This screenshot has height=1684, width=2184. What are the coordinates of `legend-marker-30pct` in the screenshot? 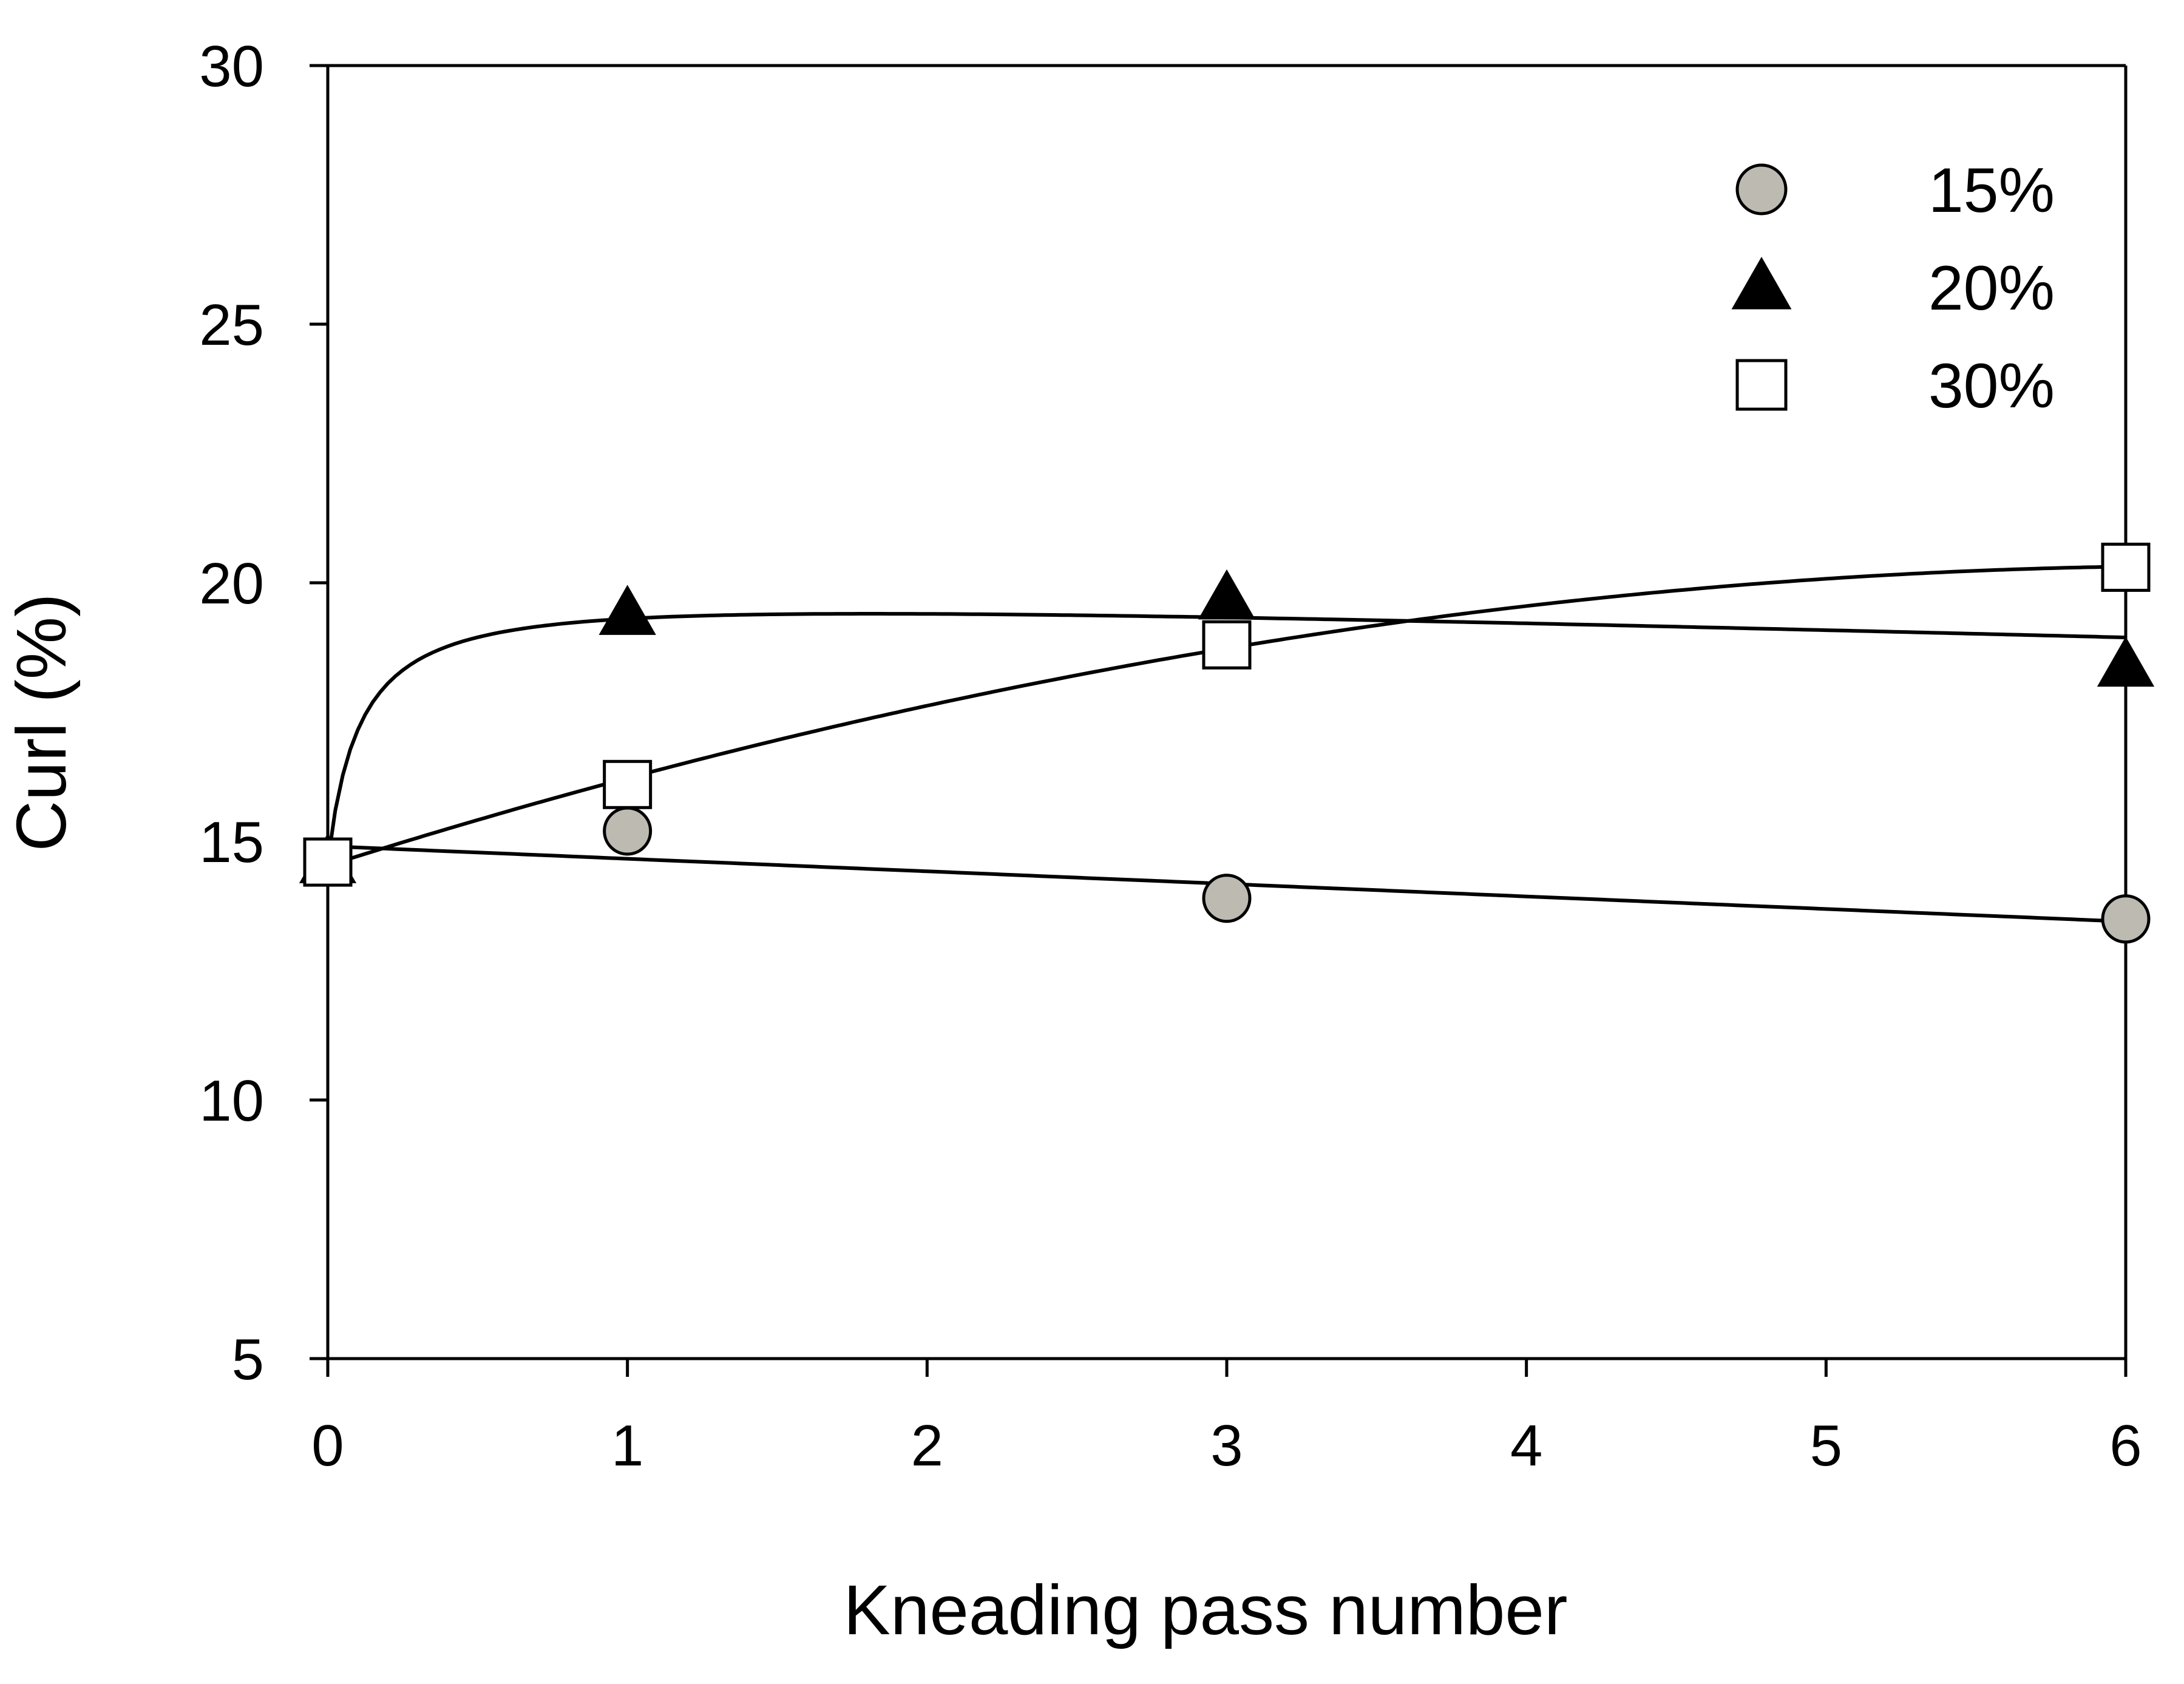 It's located at (1761, 385).